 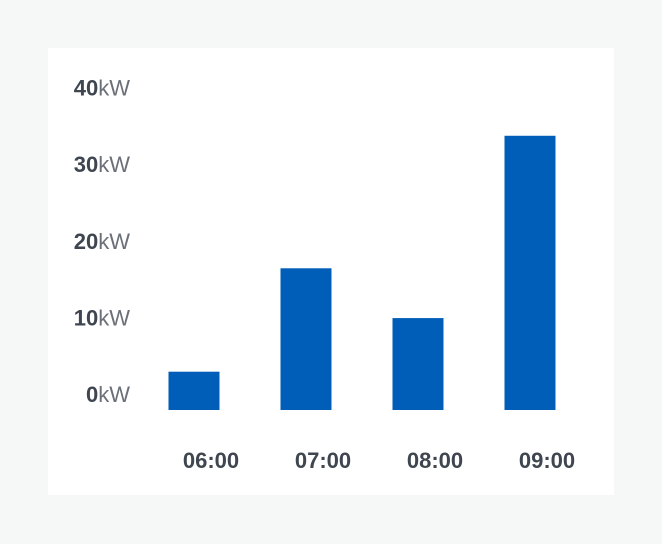 I want to click on y-tick-label: 20kW, so click(x=102, y=241).